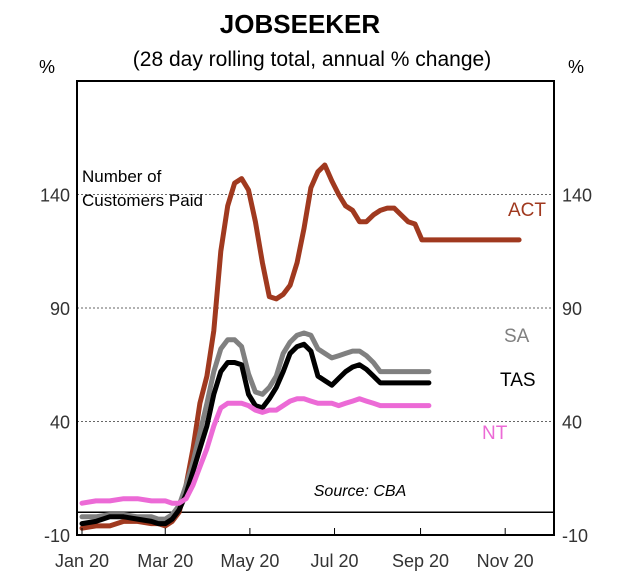  What do you see at coordinates (495, 433) in the screenshot?
I see `series-label-nt: NT` at bounding box center [495, 433].